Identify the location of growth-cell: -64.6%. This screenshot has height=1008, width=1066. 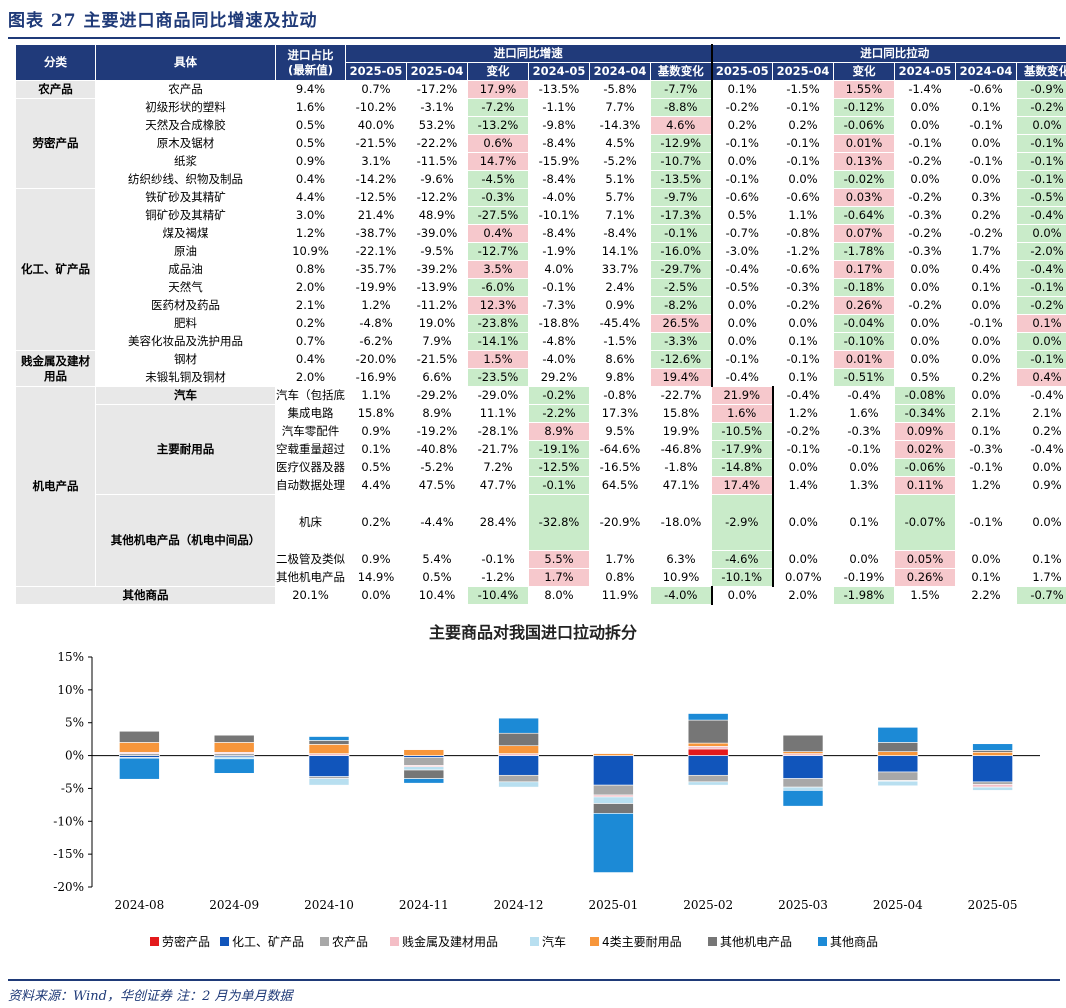
(620, 449).